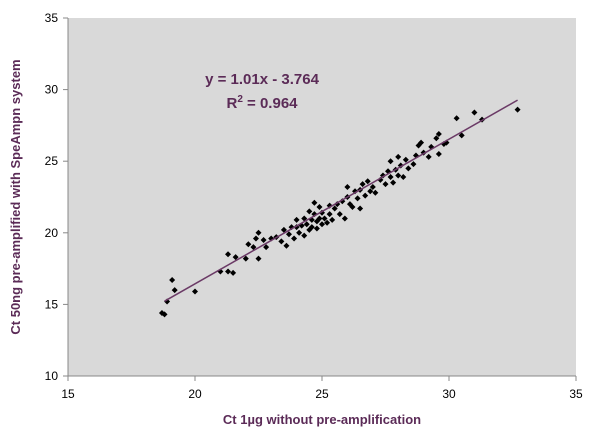 This screenshot has width=600, height=442. Describe the element at coordinates (52, 376) in the screenshot. I see `y-tick-label: 10` at that location.